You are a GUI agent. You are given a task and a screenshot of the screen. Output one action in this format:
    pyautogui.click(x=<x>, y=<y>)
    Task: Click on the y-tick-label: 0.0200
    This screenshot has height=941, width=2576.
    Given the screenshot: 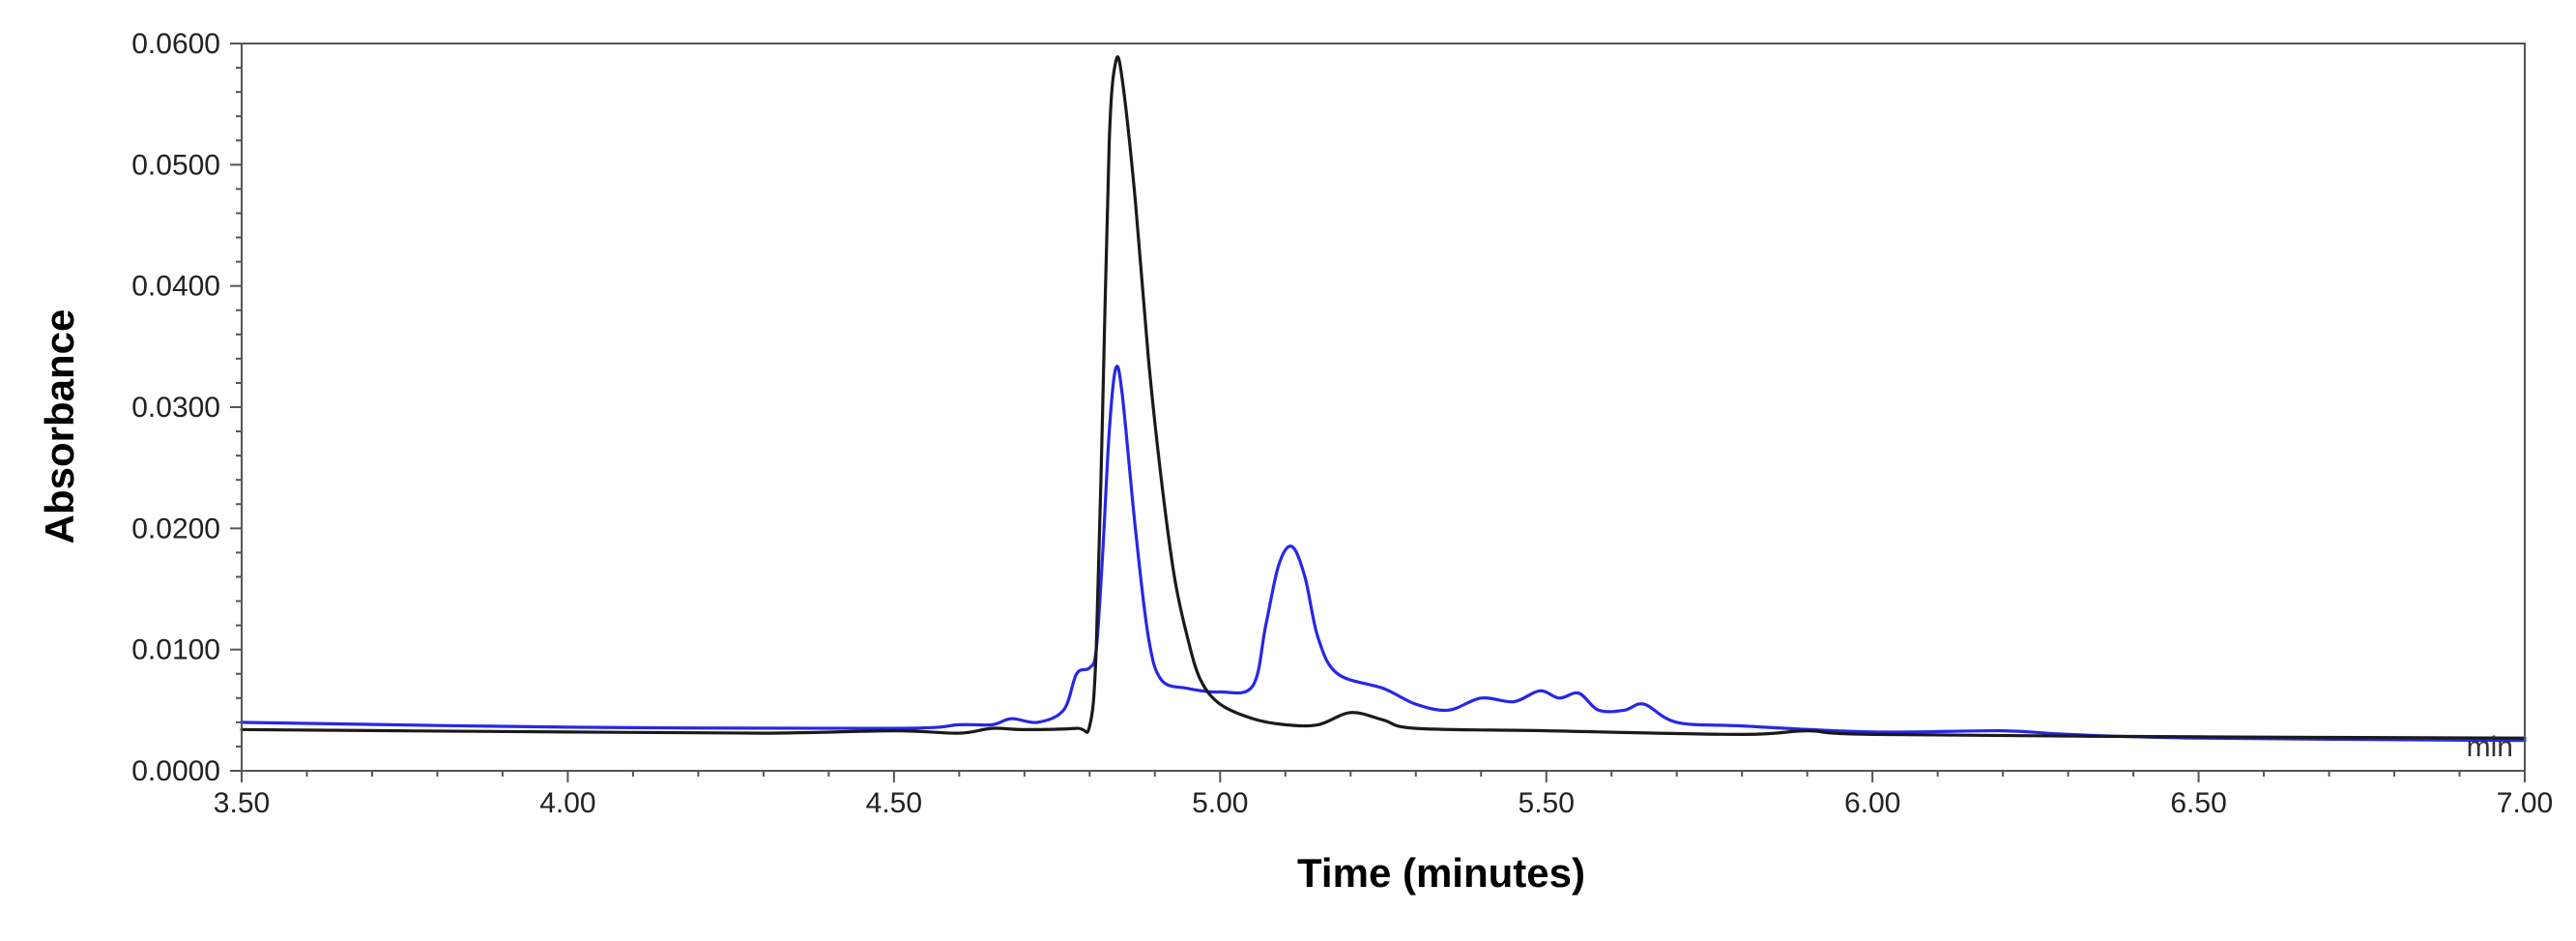 What is the action you would take?
    pyautogui.click(x=175, y=528)
    